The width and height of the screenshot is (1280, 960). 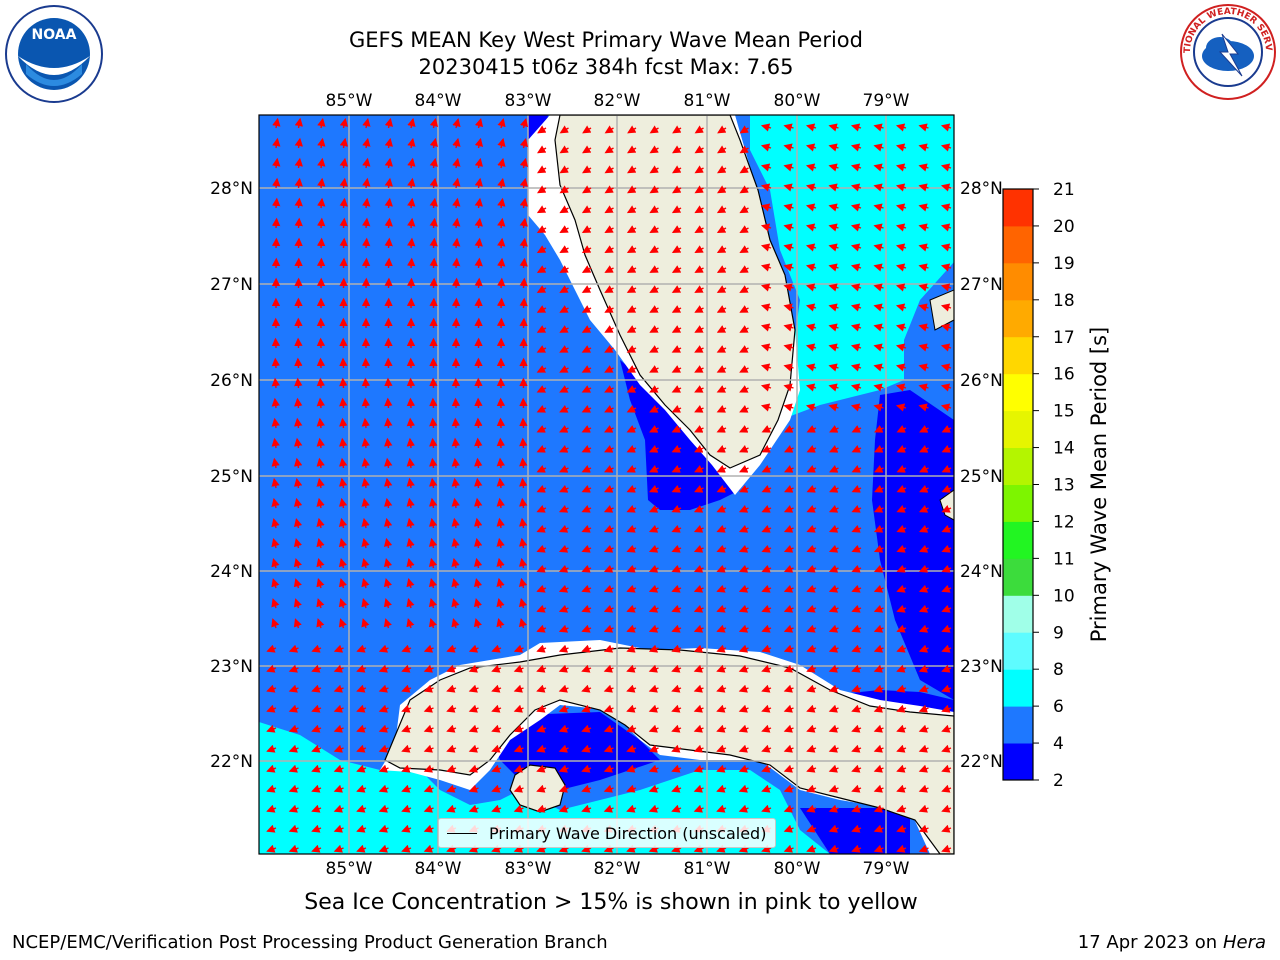 What do you see at coordinates (54, 54) in the screenshot?
I see `noaa-logo: NOAA` at bounding box center [54, 54].